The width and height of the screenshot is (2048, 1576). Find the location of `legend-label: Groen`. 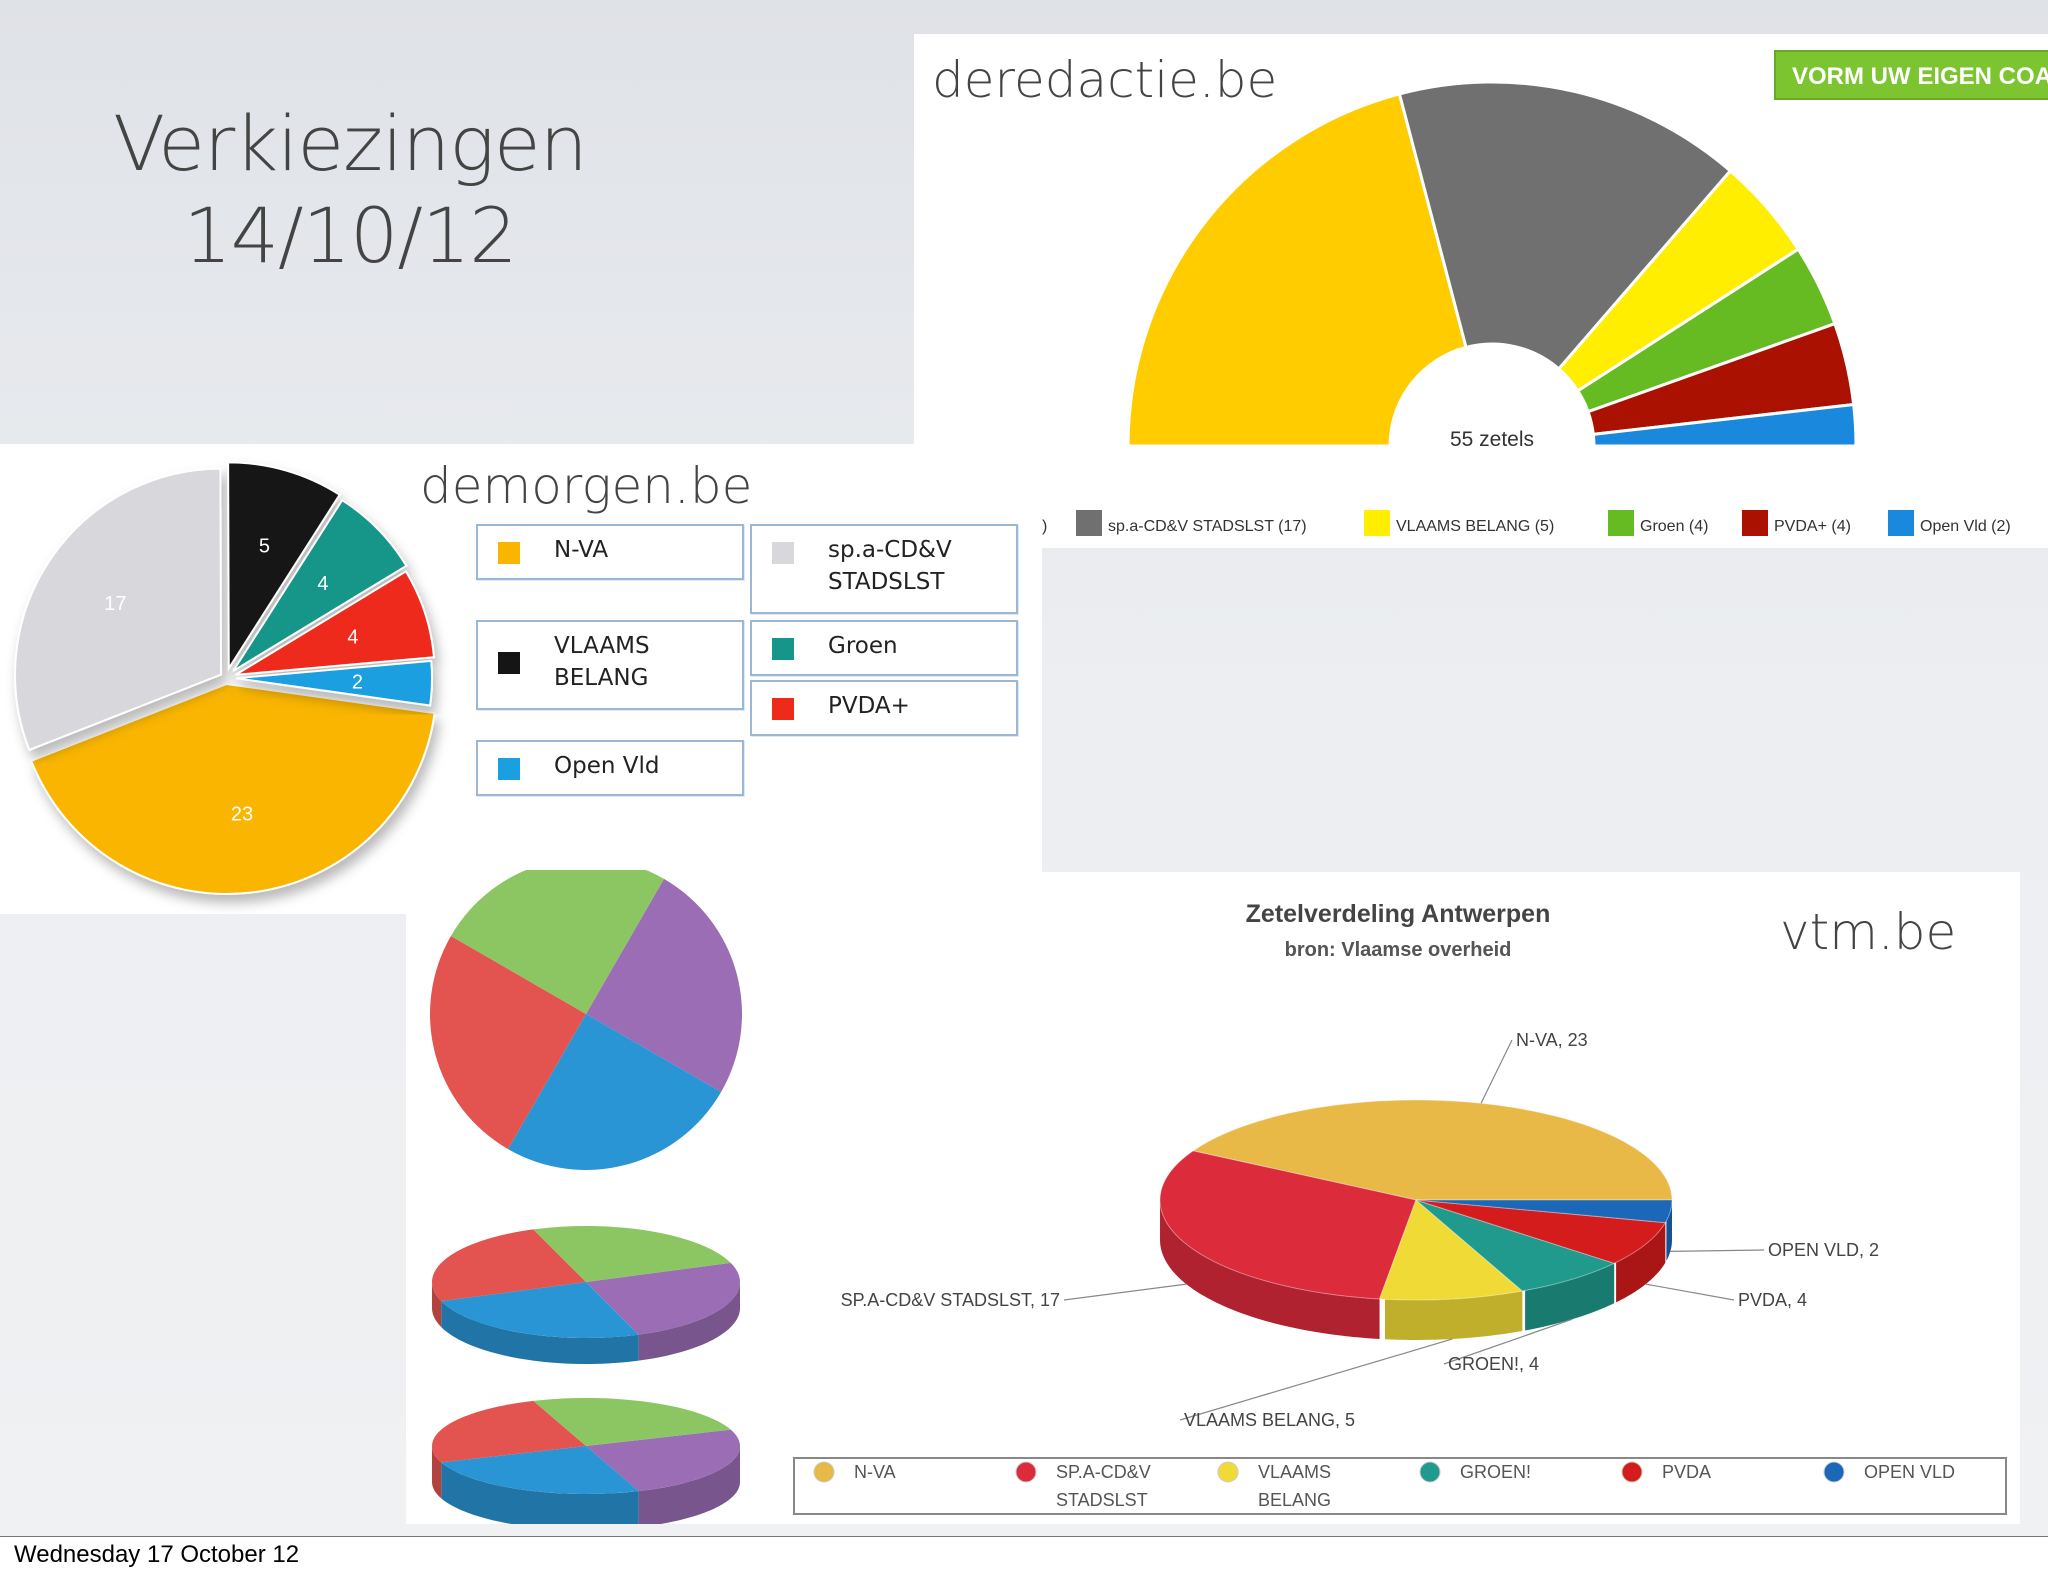

legend-label: Groen is located at coordinates (863, 646).